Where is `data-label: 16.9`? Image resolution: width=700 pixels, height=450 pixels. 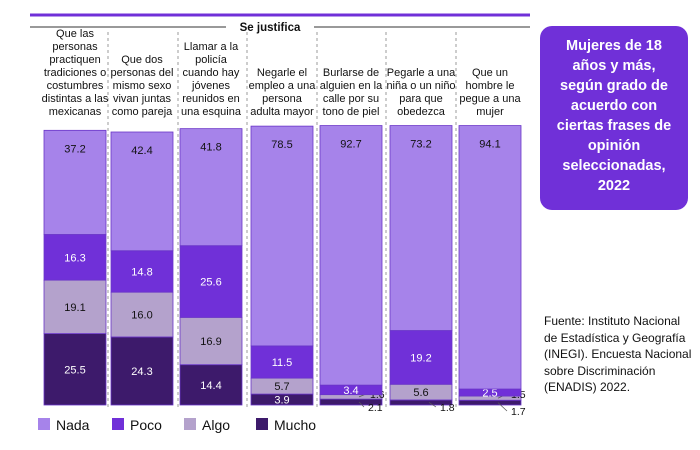
data-label: 16.9 is located at coordinates (210, 342).